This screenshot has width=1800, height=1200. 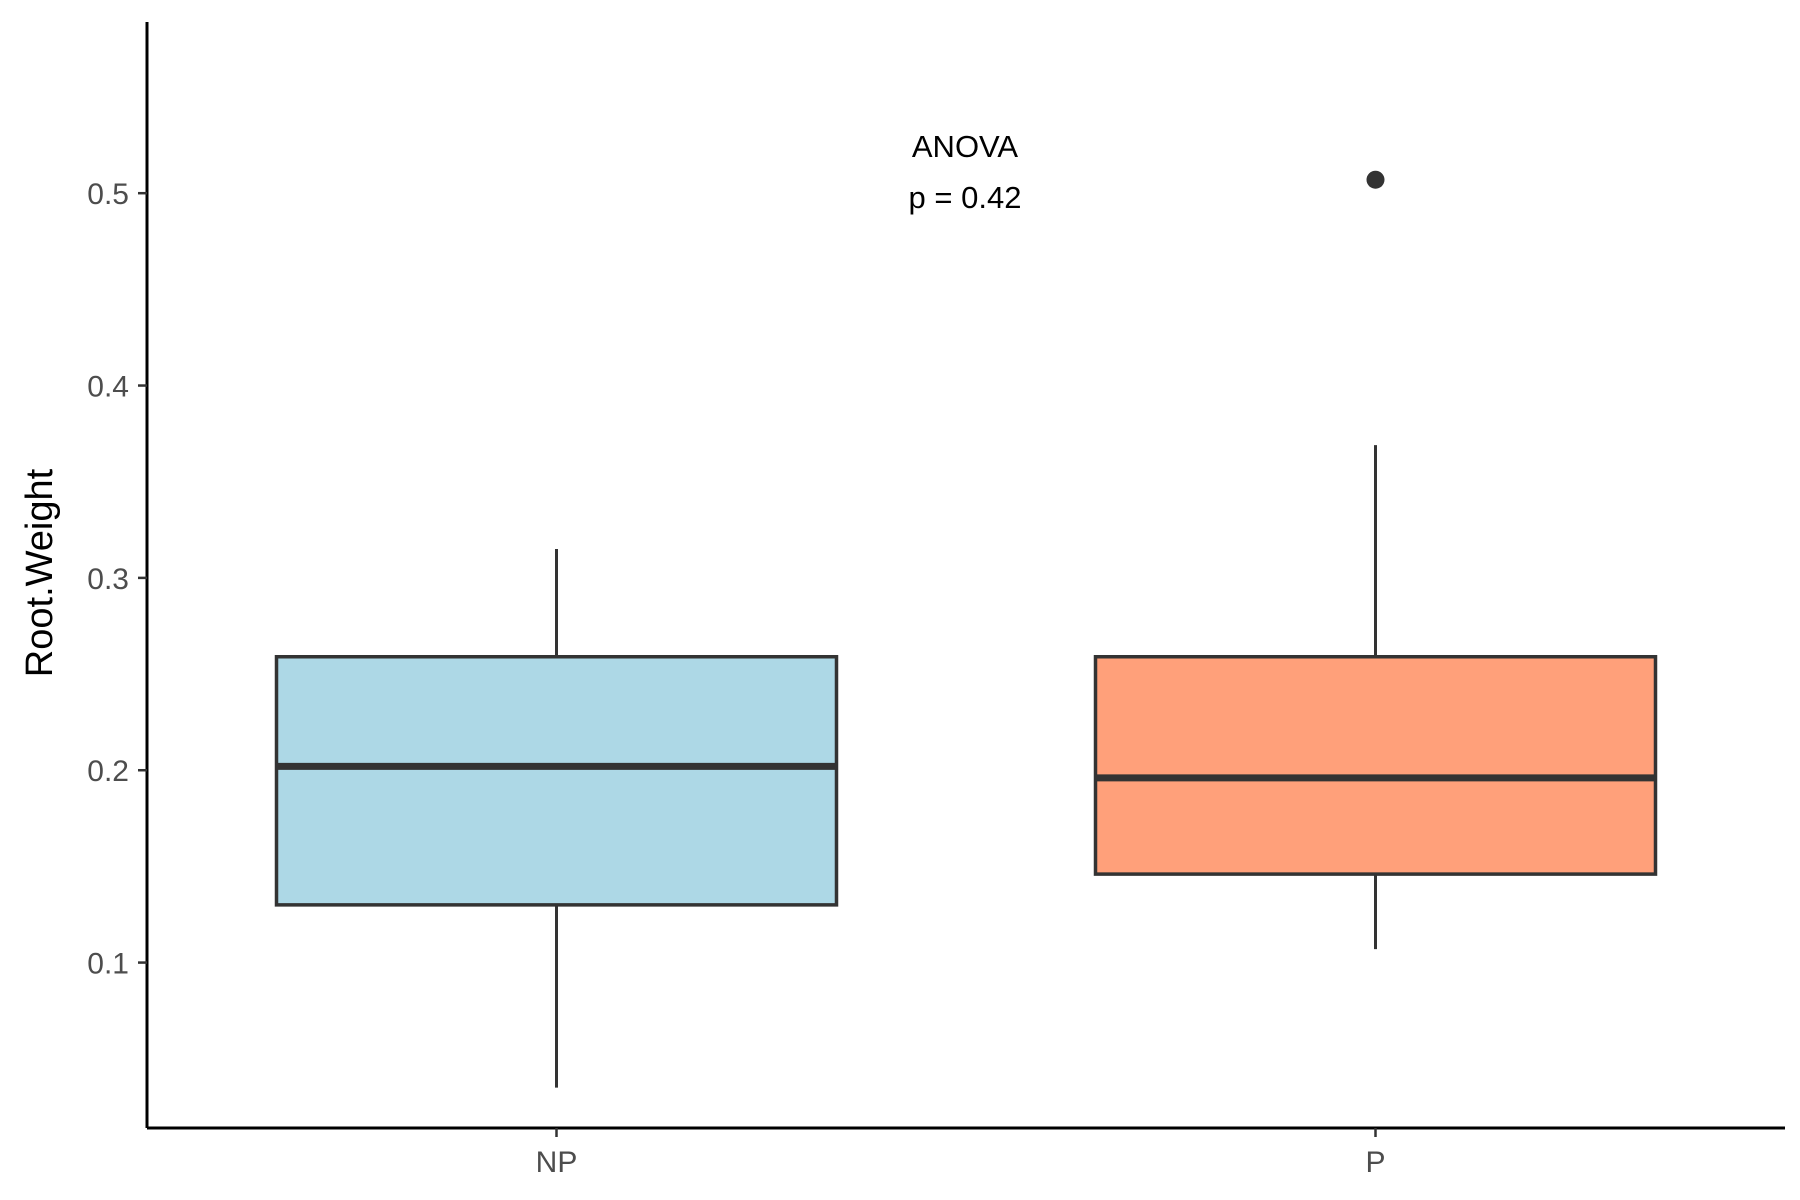 I want to click on outlier-point, so click(x=1375, y=179).